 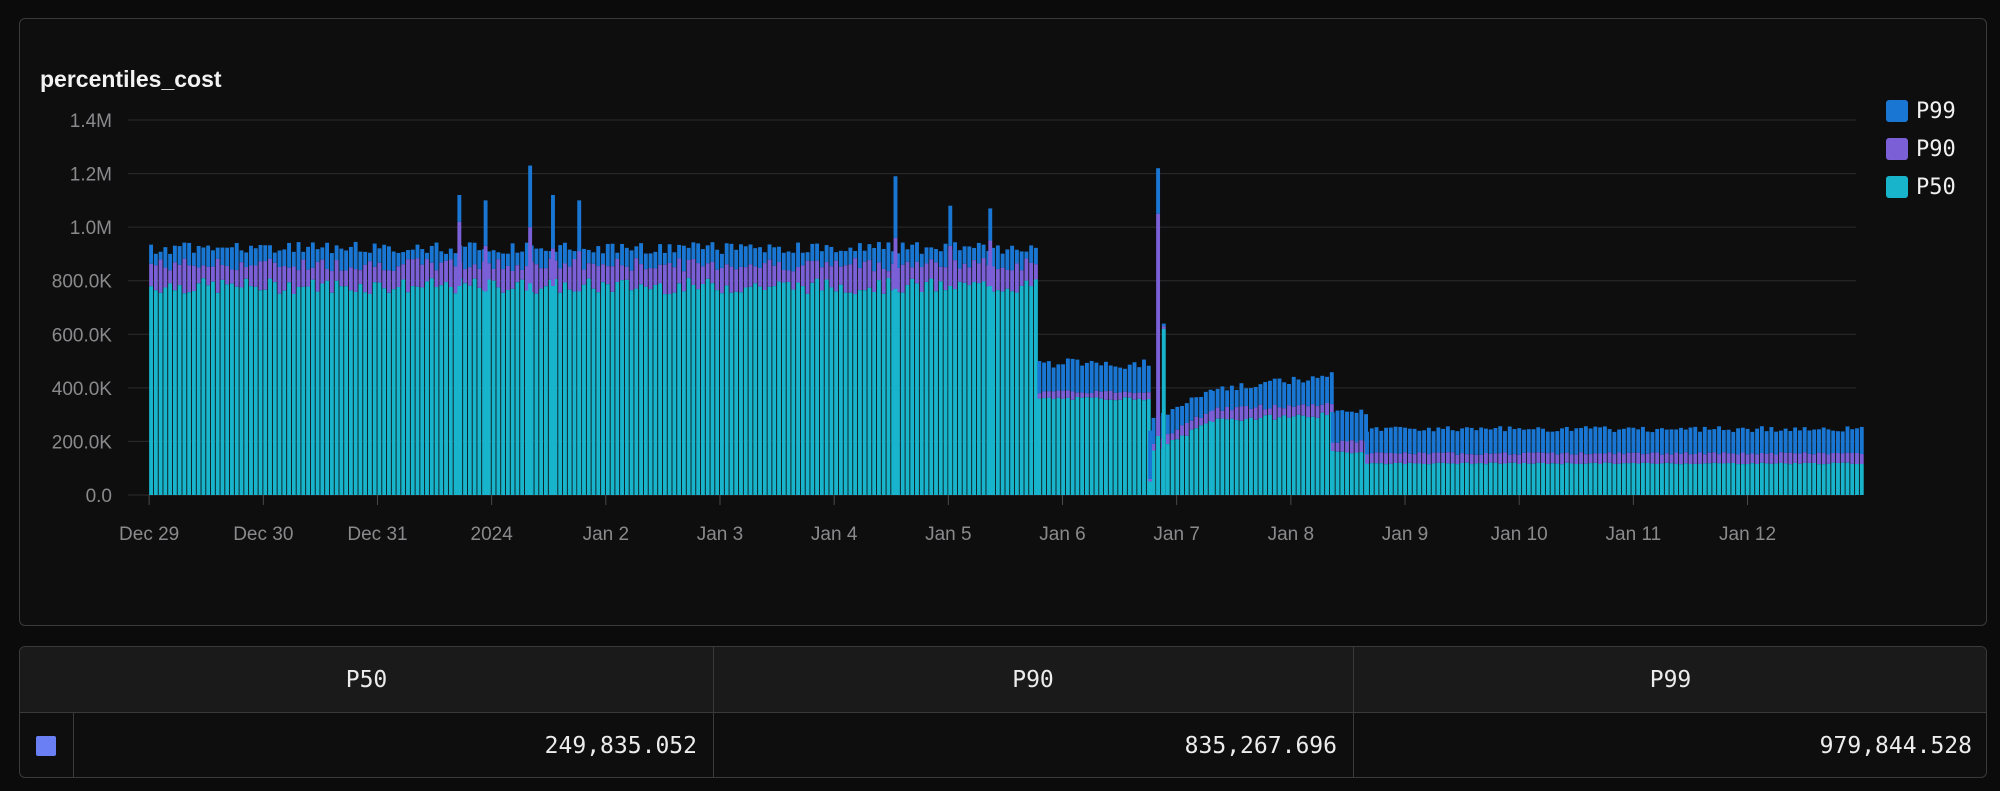 I want to click on stats-header-p50: P50, so click(x=366, y=680).